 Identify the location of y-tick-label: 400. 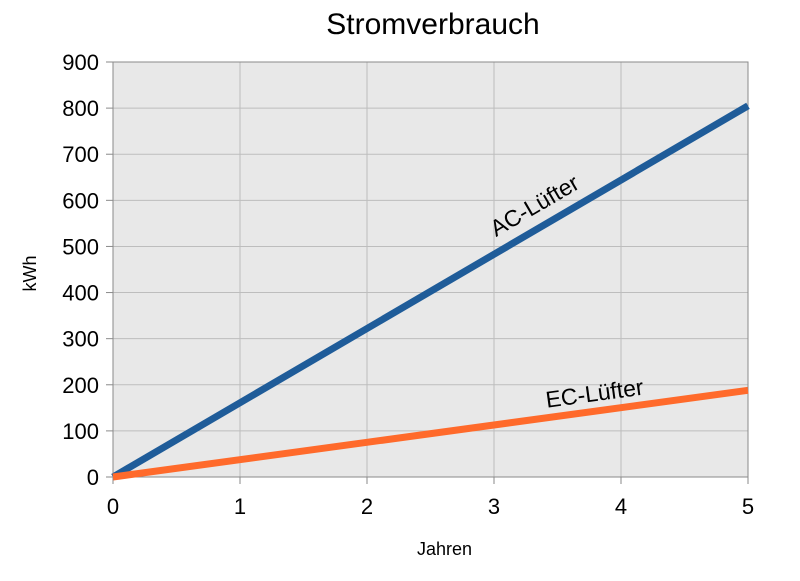
(80, 293).